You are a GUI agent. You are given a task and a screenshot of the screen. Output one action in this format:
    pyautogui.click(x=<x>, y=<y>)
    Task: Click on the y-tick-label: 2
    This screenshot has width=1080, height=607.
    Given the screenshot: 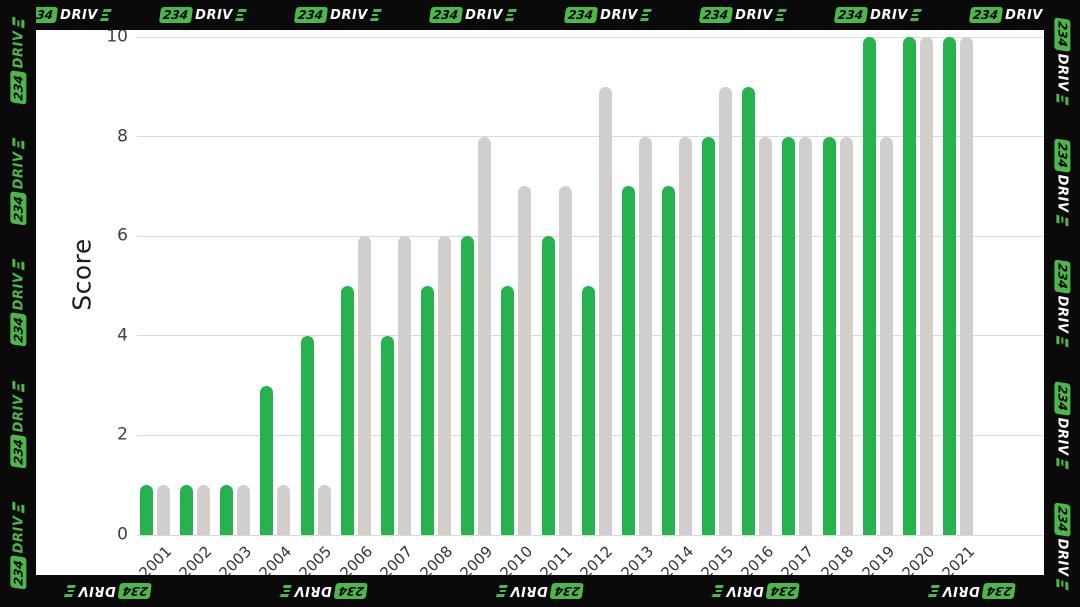 What is the action you would take?
    pyautogui.click(x=122, y=434)
    